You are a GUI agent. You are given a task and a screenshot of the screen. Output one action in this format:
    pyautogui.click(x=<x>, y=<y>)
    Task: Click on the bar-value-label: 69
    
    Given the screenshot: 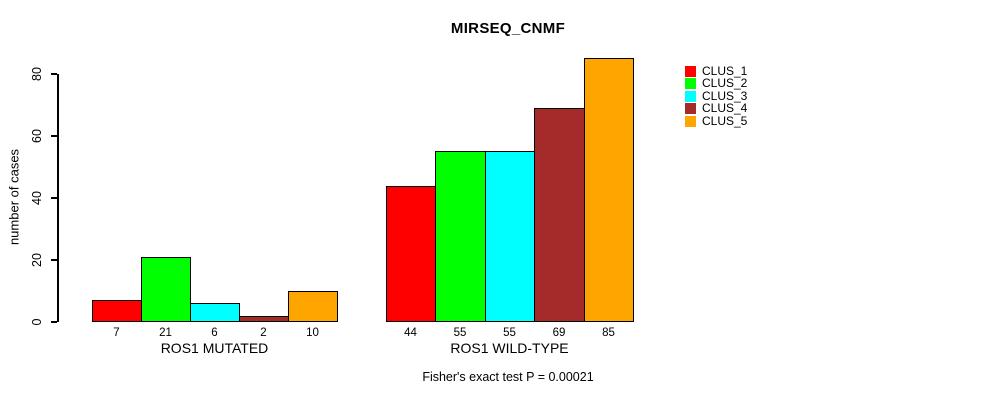 What is the action you would take?
    pyautogui.click(x=559, y=333)
    